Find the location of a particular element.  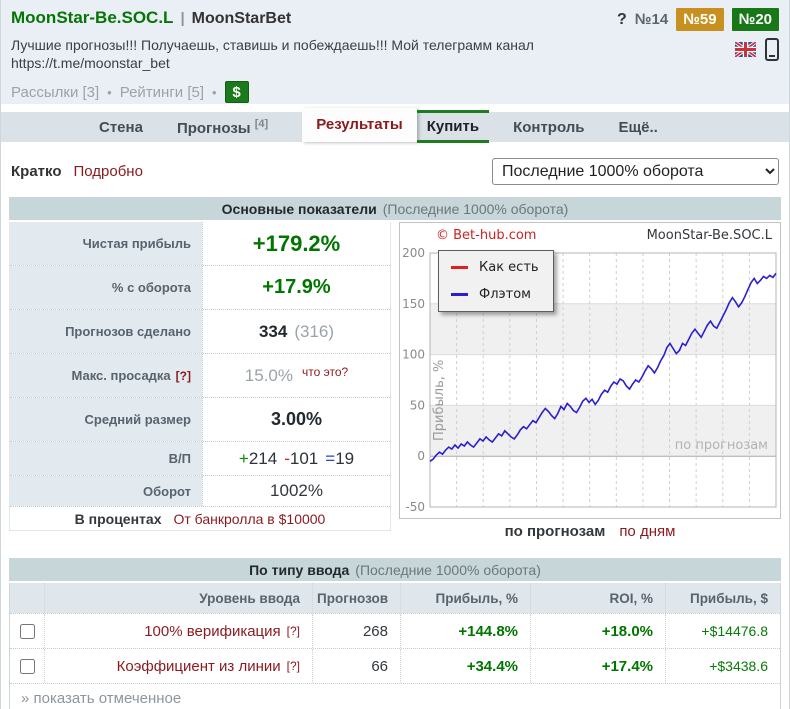

drawdown-value: 15.0% is located at coordinates (268, 375).